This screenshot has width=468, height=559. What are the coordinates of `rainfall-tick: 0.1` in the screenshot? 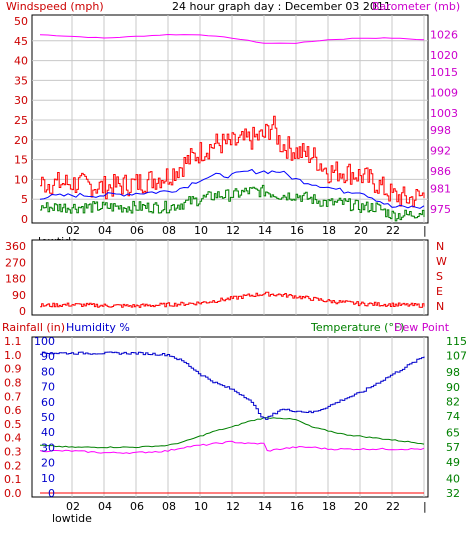 It's located at (13, 479).